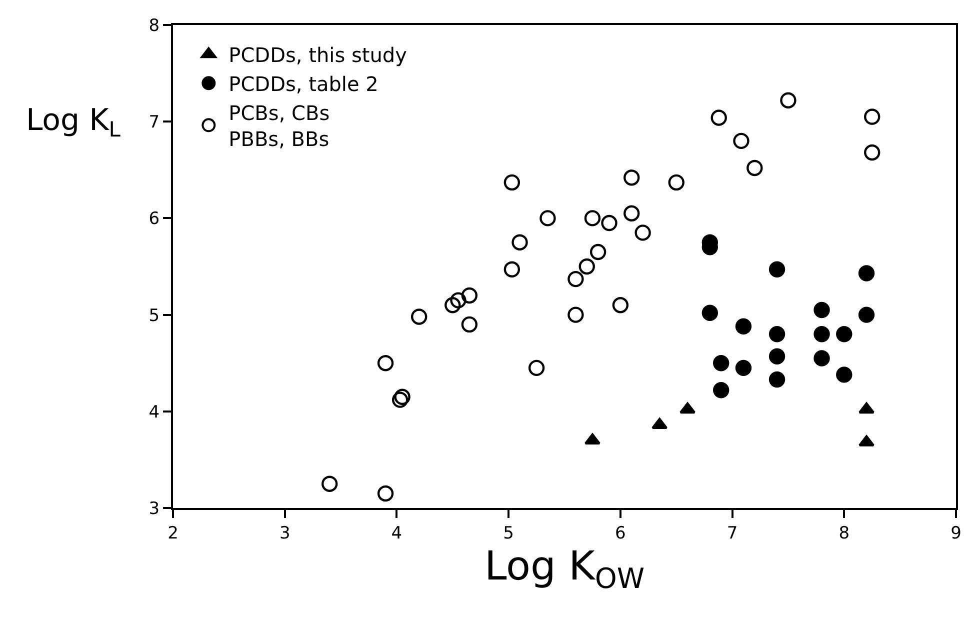  I want to click on x-tick-label: 6, so click(620, 533).